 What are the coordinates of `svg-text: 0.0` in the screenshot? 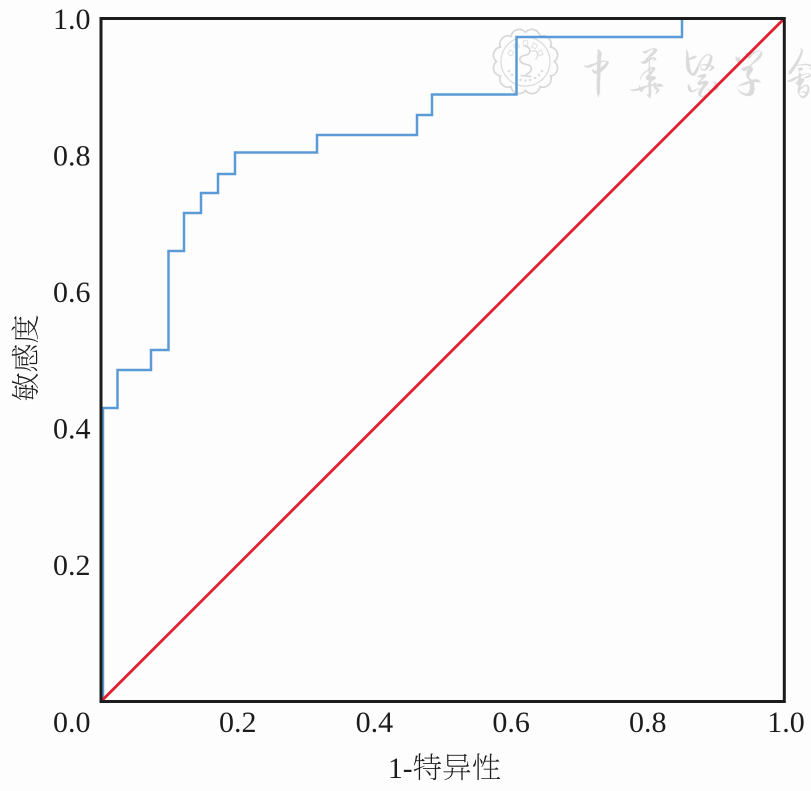 It's located at (72, 722).